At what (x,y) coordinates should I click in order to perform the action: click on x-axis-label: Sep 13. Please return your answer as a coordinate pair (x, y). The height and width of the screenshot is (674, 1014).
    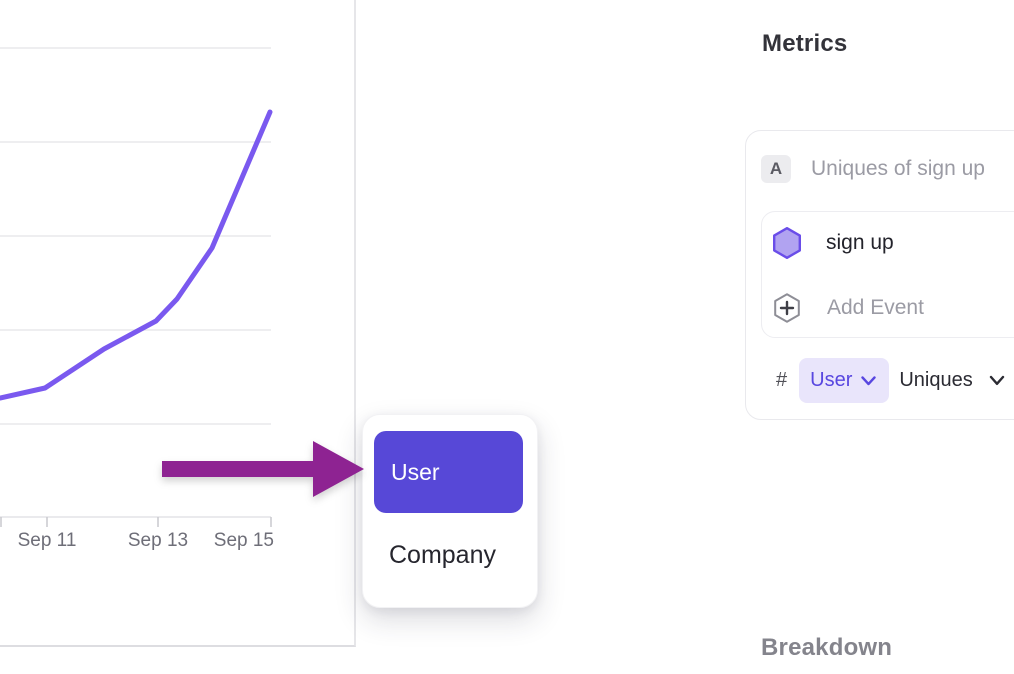
    Looking at the image, I should click on (158, 540).